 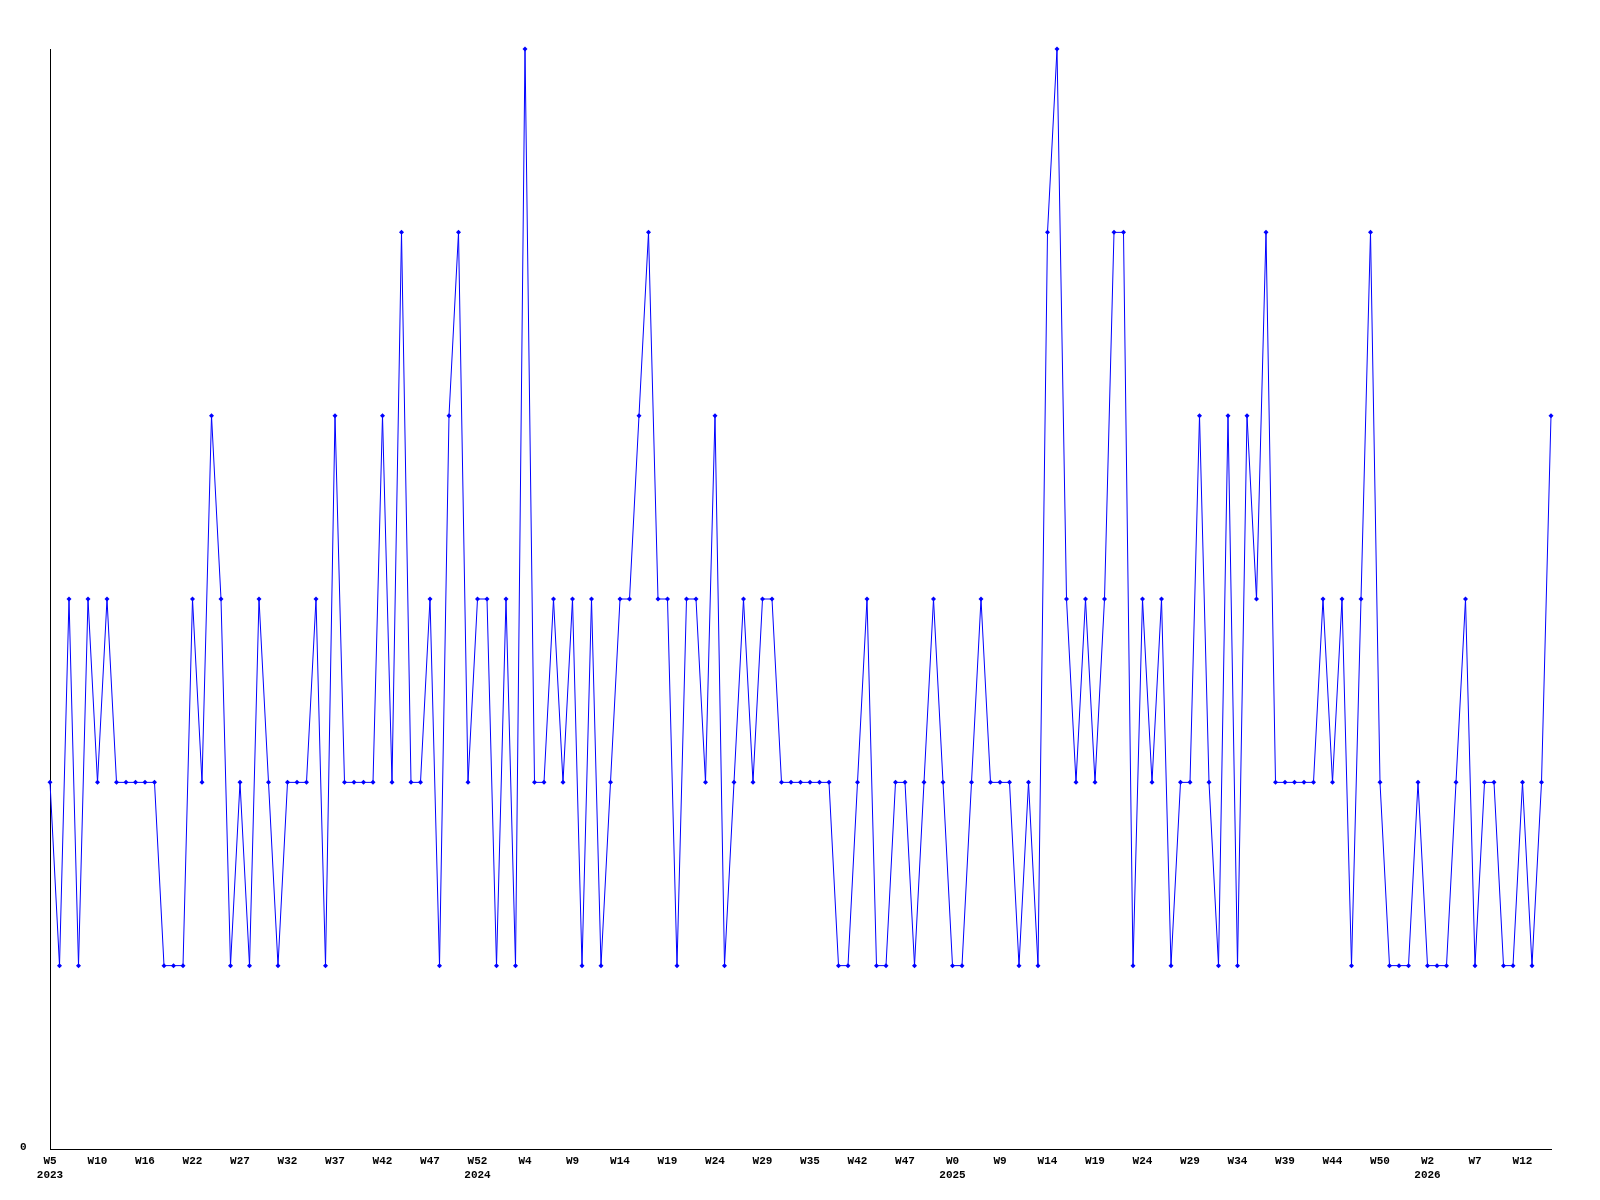 I want to click on x-tick-label: W27, so click(x=240, y=1161).